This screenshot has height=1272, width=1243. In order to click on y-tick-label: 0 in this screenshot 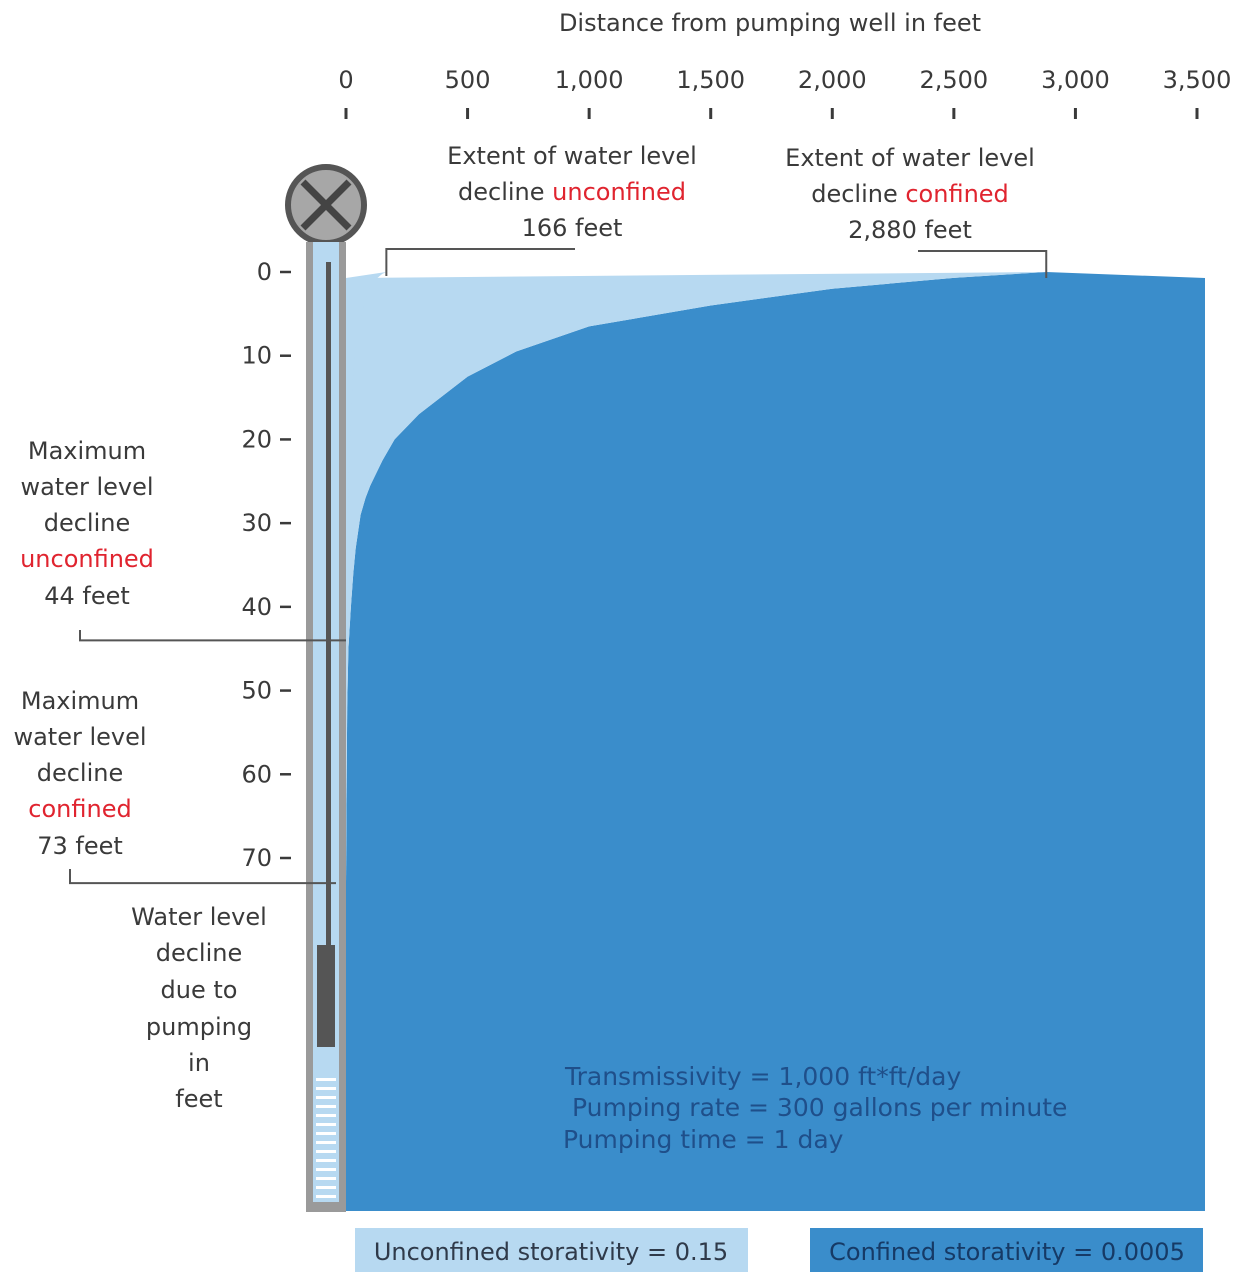, I will do `click(264, 272)`.